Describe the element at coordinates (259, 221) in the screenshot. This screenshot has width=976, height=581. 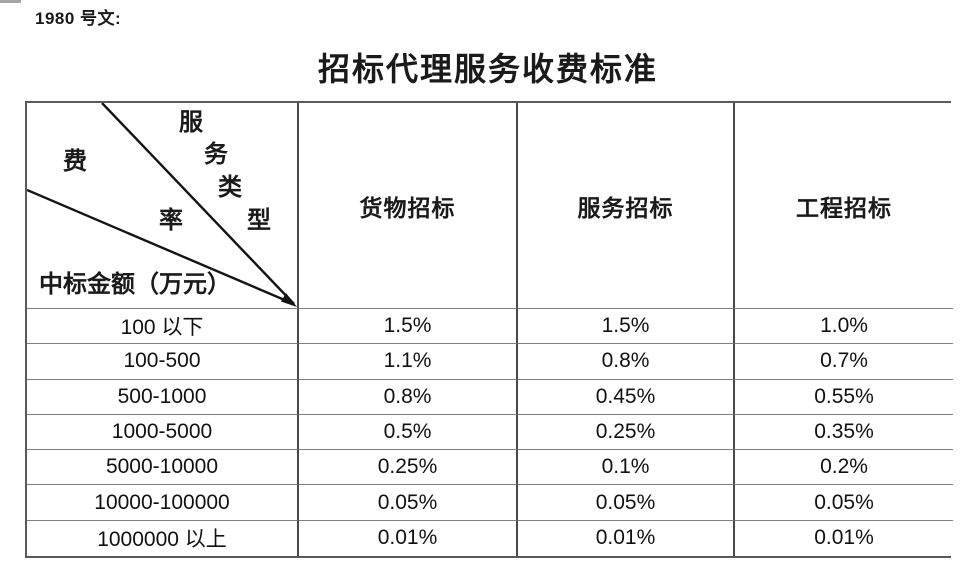
I see `corner-service-type-char-4: 型` at that location.